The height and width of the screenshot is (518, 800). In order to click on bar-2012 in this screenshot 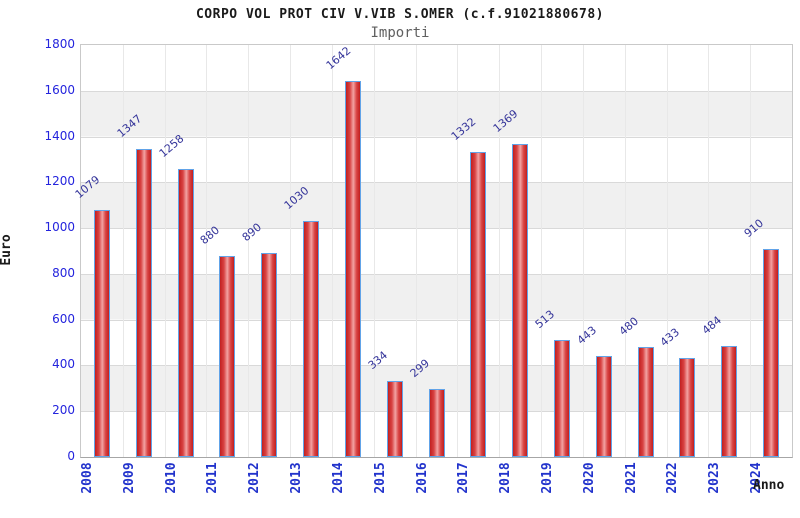, I will do `click(269, 355)`.